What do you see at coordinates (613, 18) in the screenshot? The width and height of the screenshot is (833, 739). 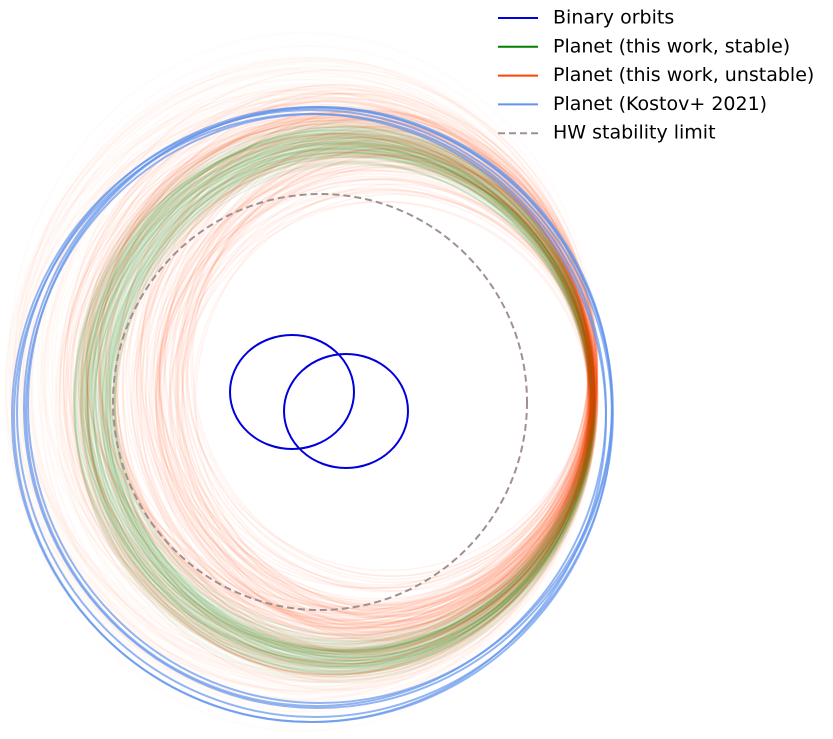 I see `legend-label: Binary orbits` at bounding box center [613, 18].